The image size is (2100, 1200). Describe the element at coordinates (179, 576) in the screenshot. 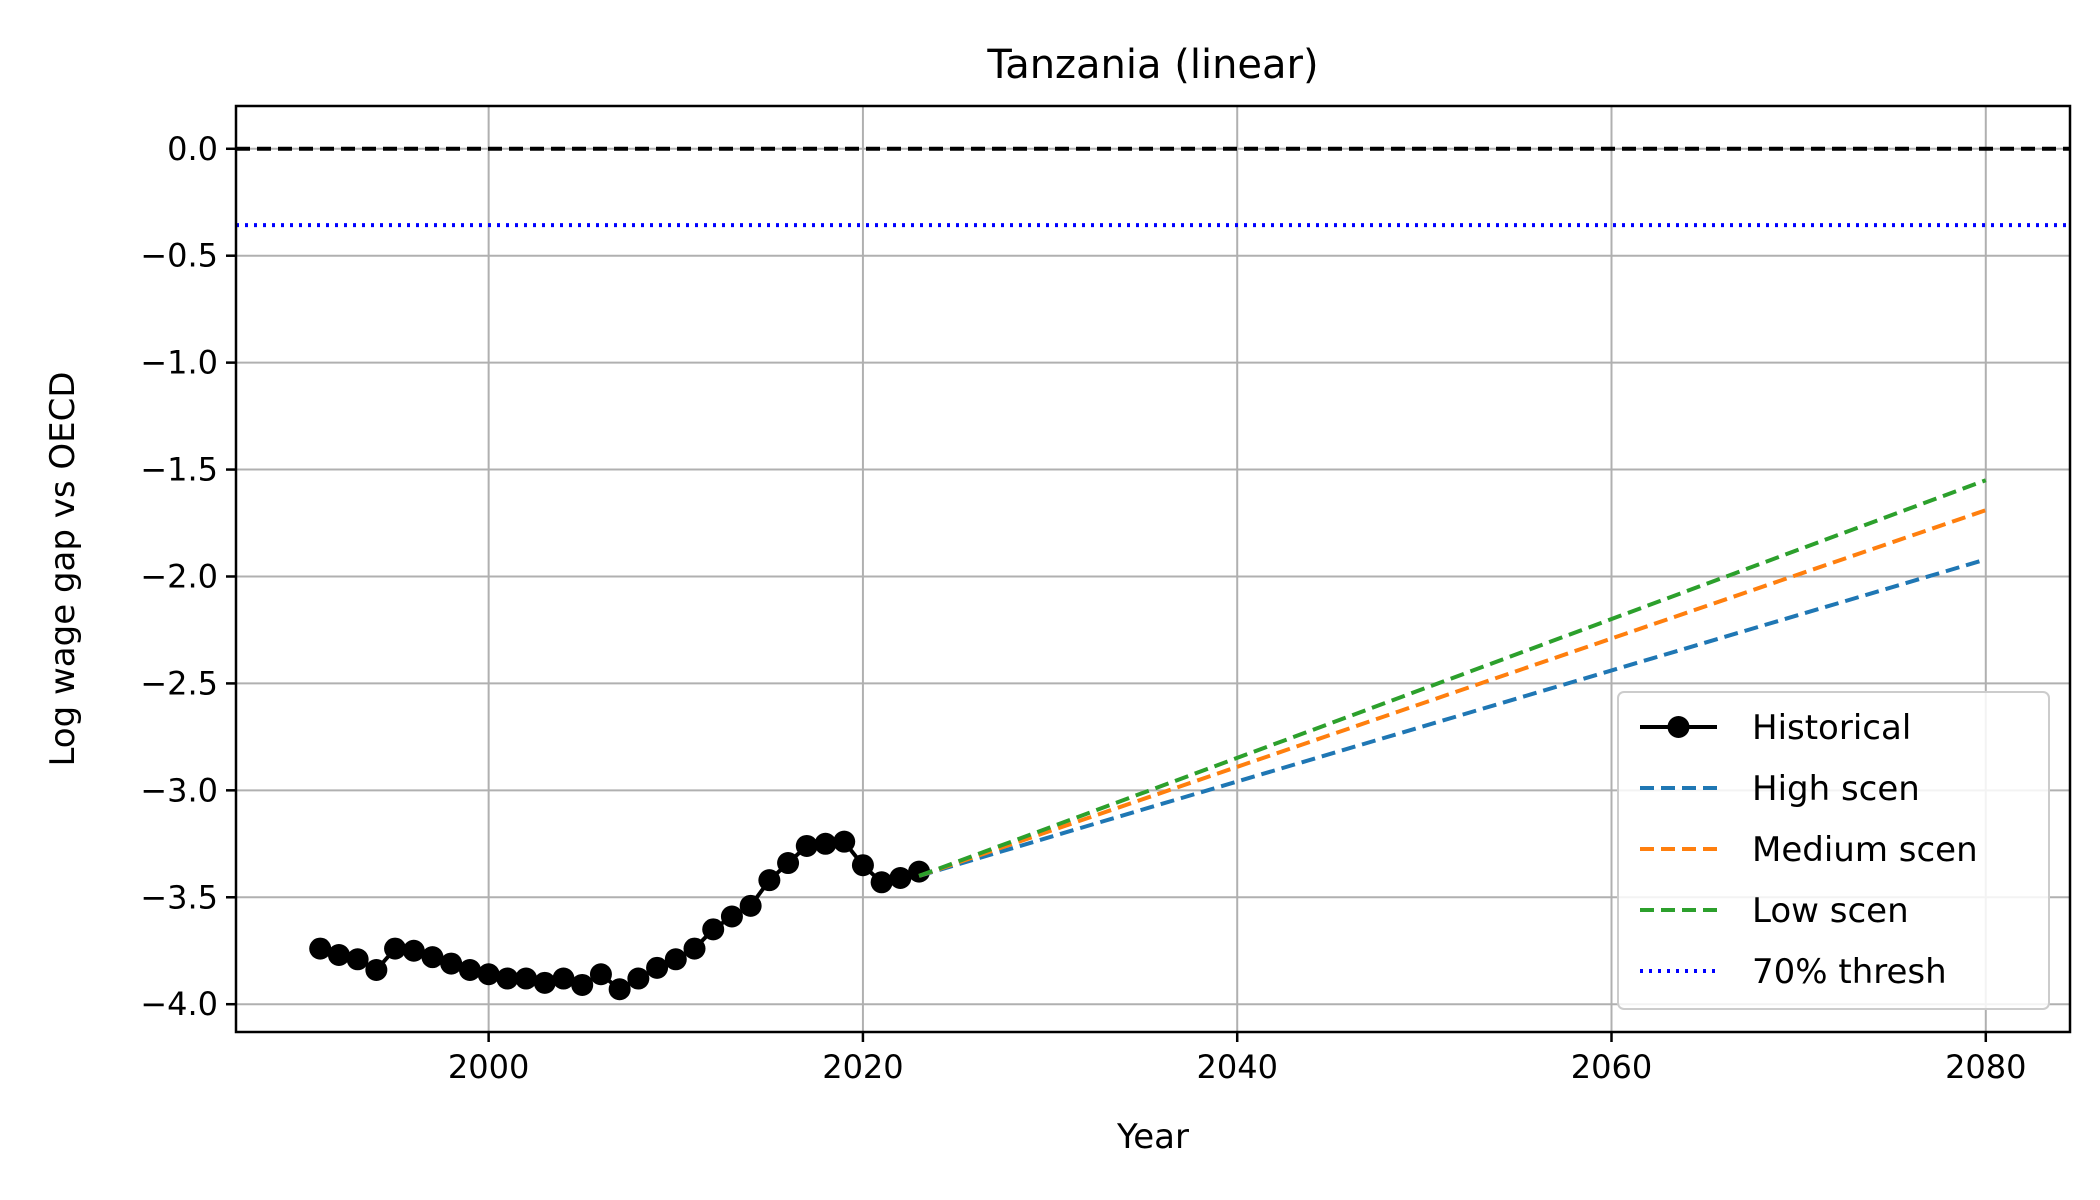

I see `y-tick-label: −2.0` at that location.